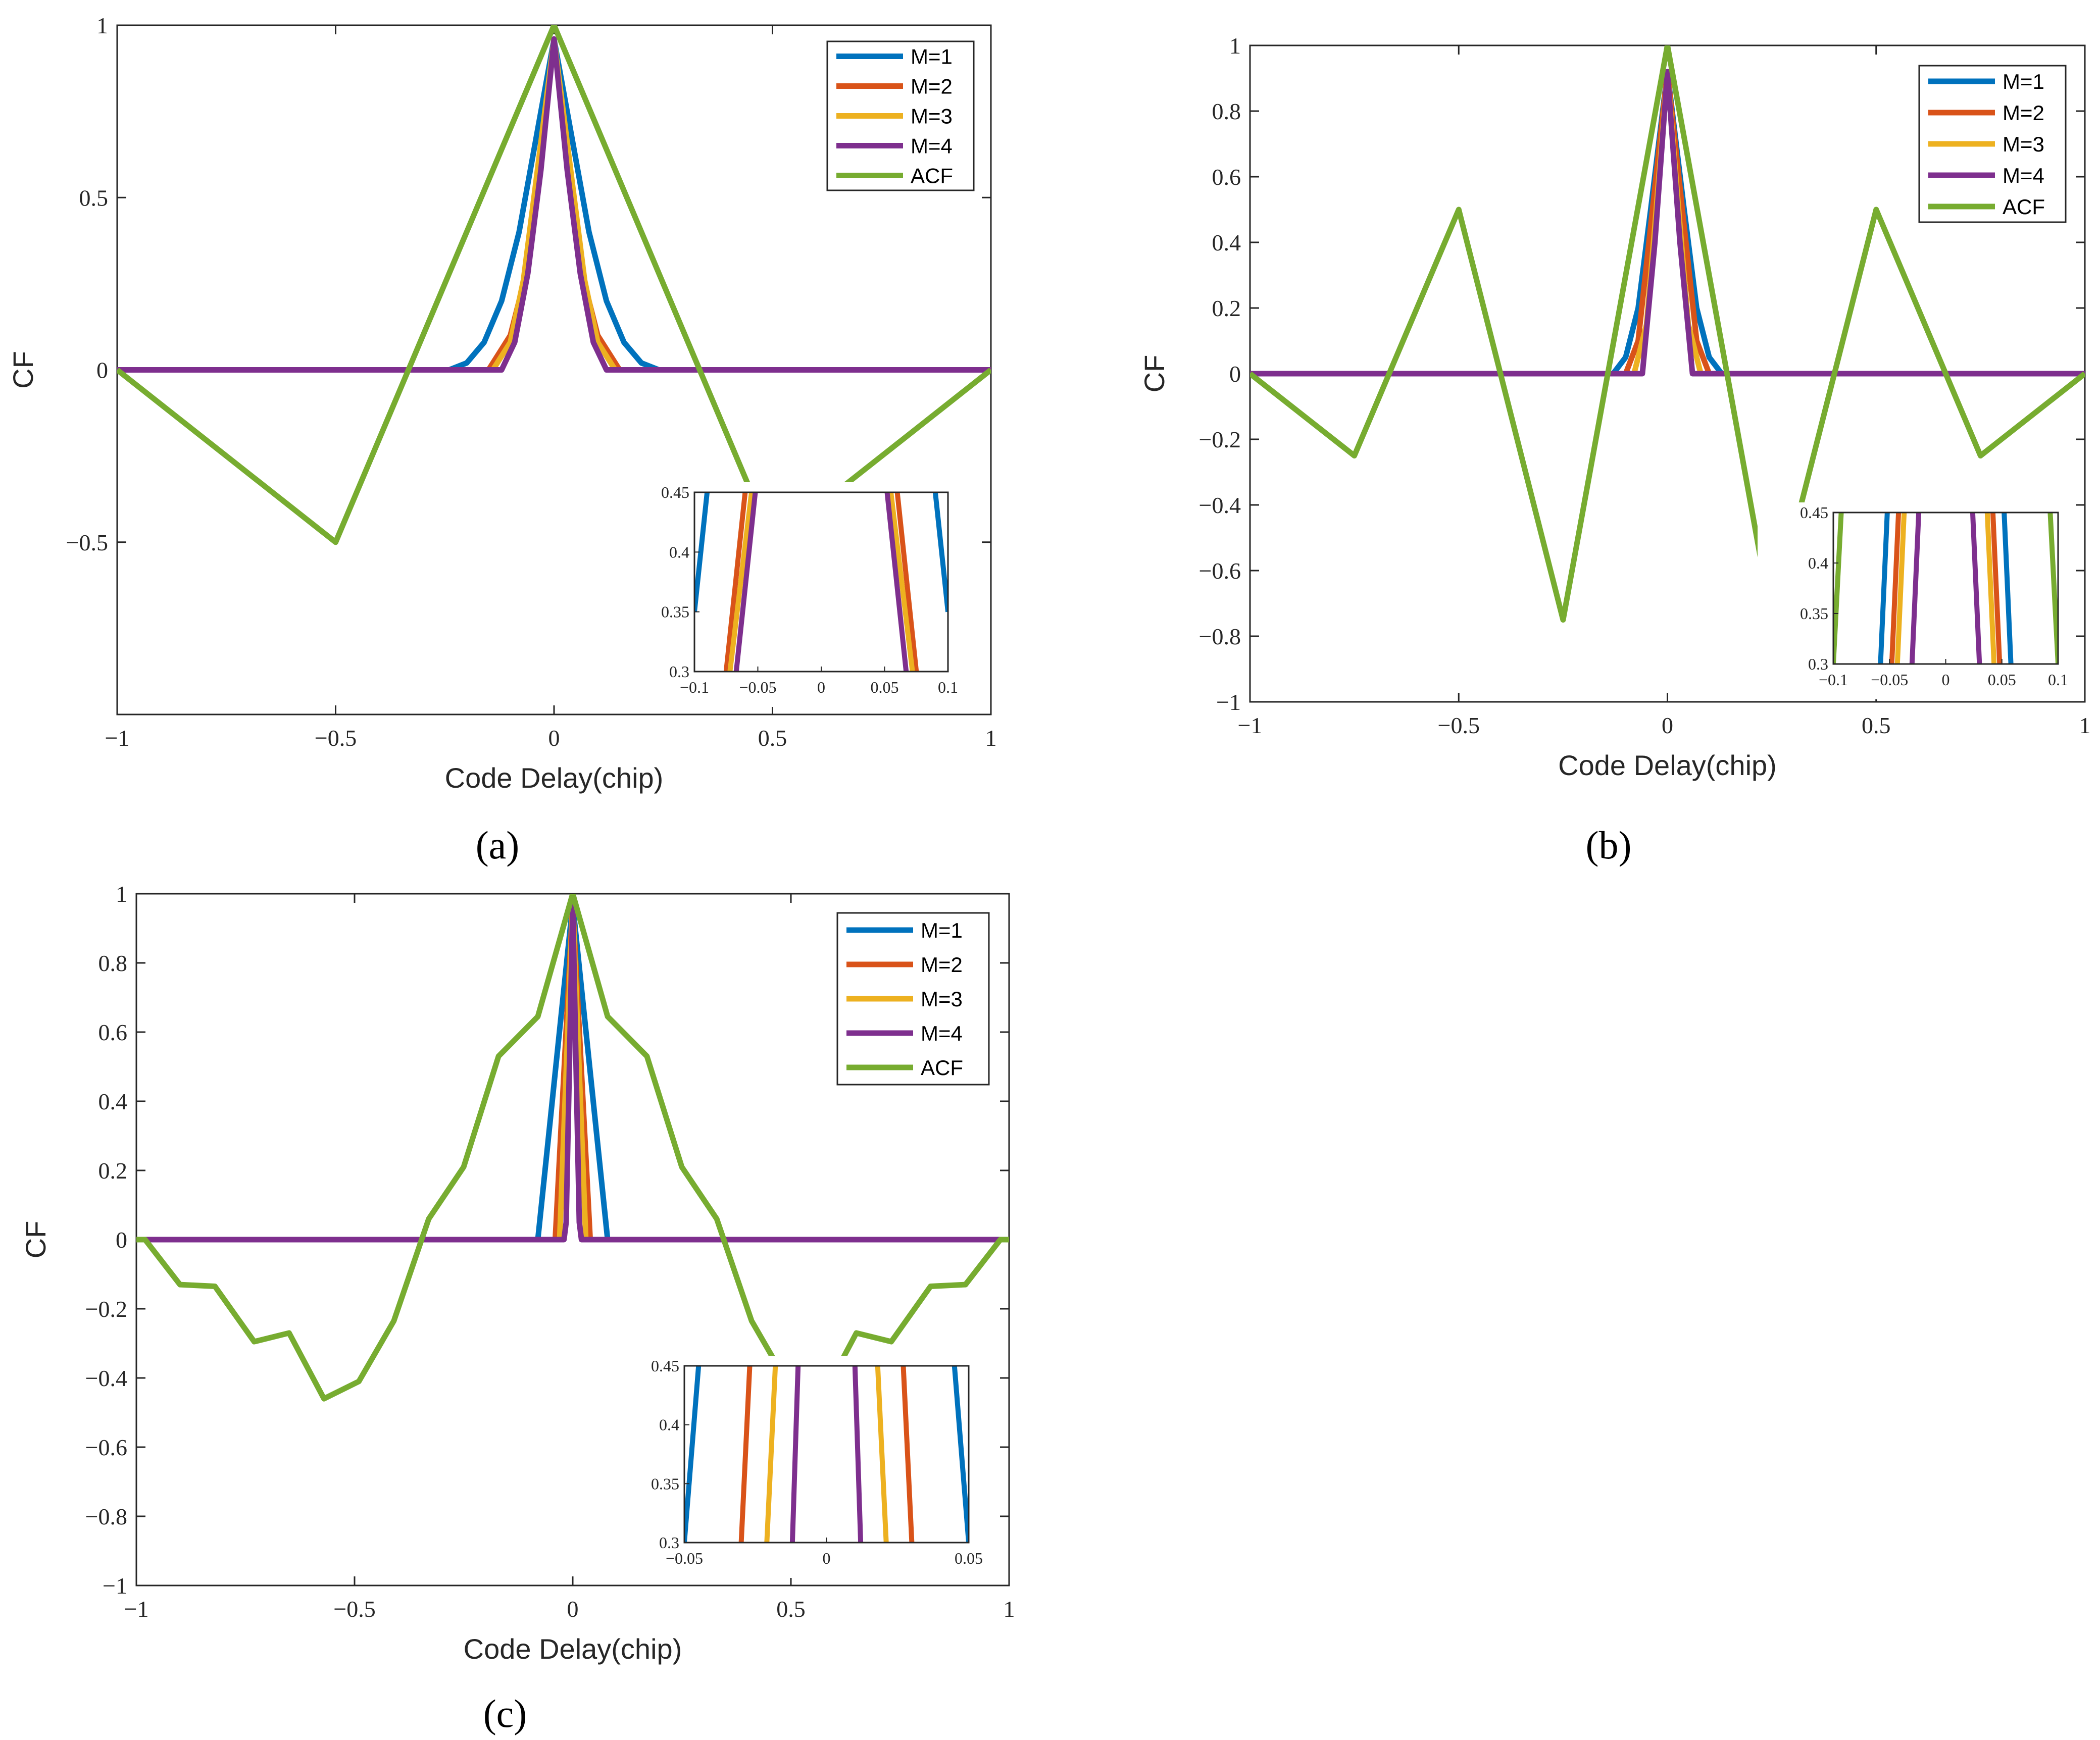 This screenshot has width=2100, height=1740. I want to click on inset-y-tick-label: 0.3, so click(1818, 664).